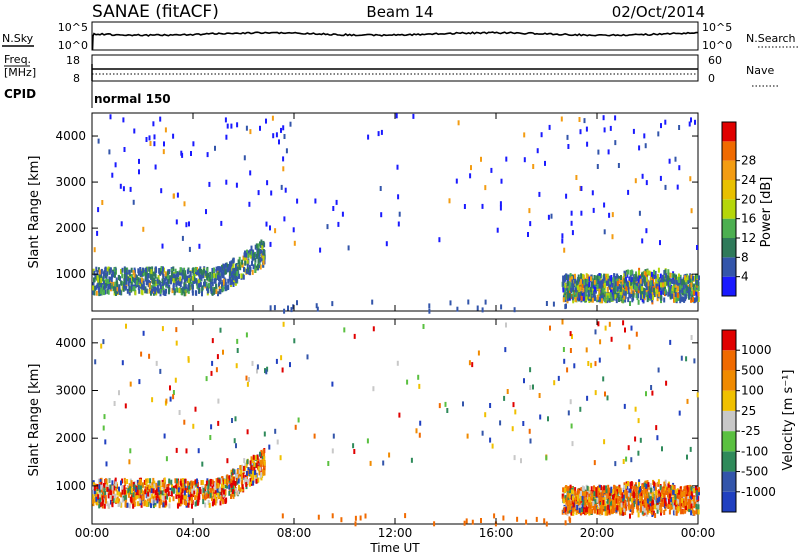  I want to click on colorbar-tick-label: 500, so click(752, 370).